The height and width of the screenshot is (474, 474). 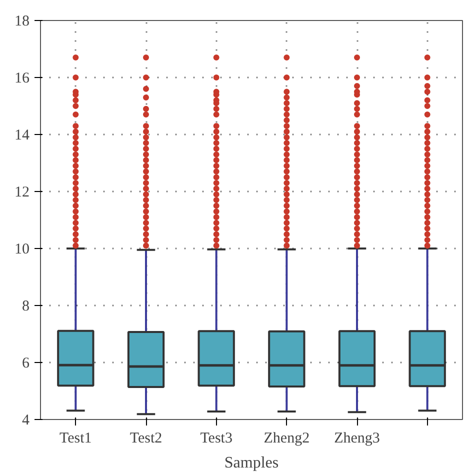 I want to click on x-tick-label: Zheng2, so click(x=287, y=438).